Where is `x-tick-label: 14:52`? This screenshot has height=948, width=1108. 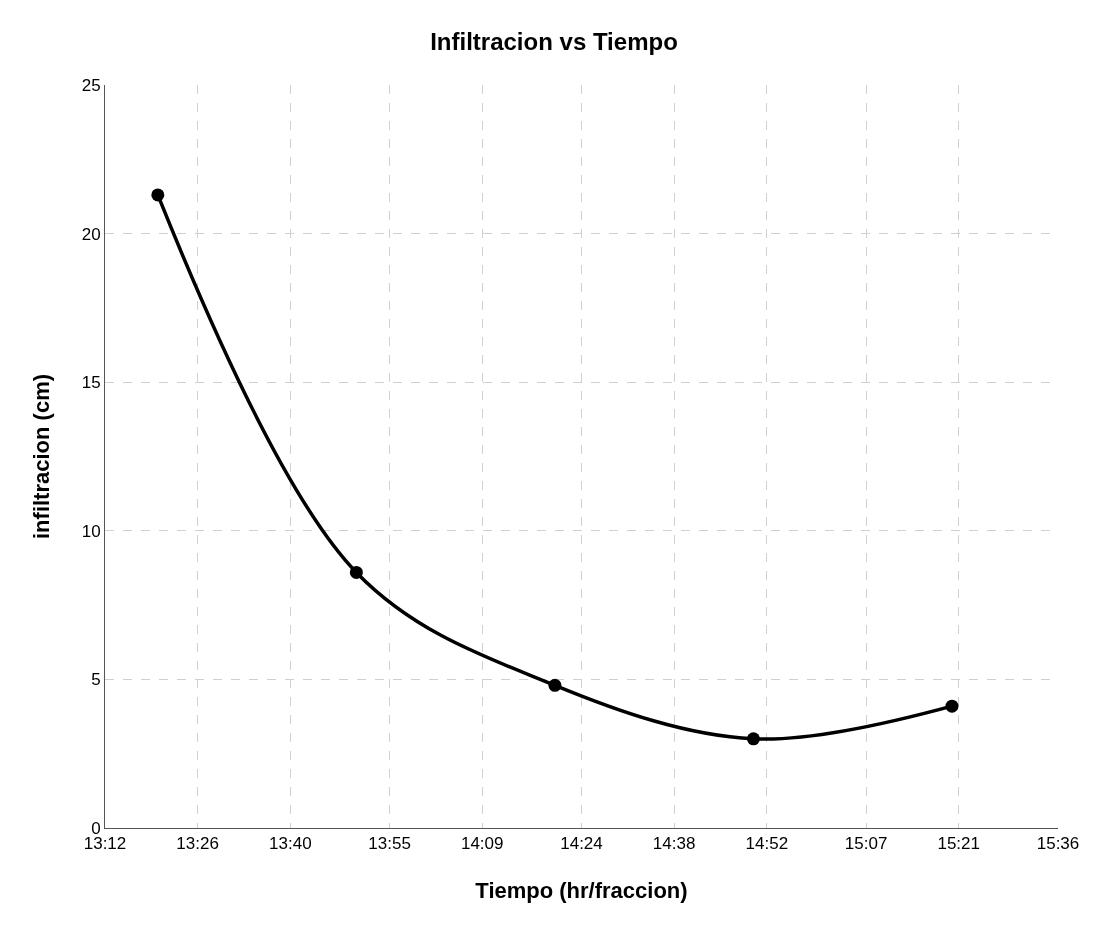
x-tick-label: 14:52 is located at coordinates (767, 844).